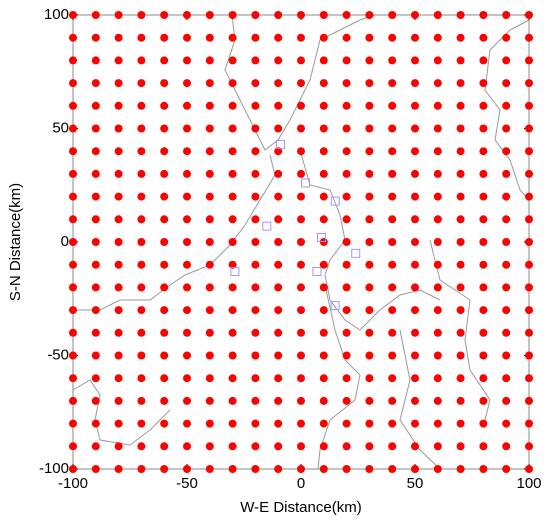  Describe the element at coordinates (187, 483) in the screenshot. I see `x-tick-label: -50` at that location.